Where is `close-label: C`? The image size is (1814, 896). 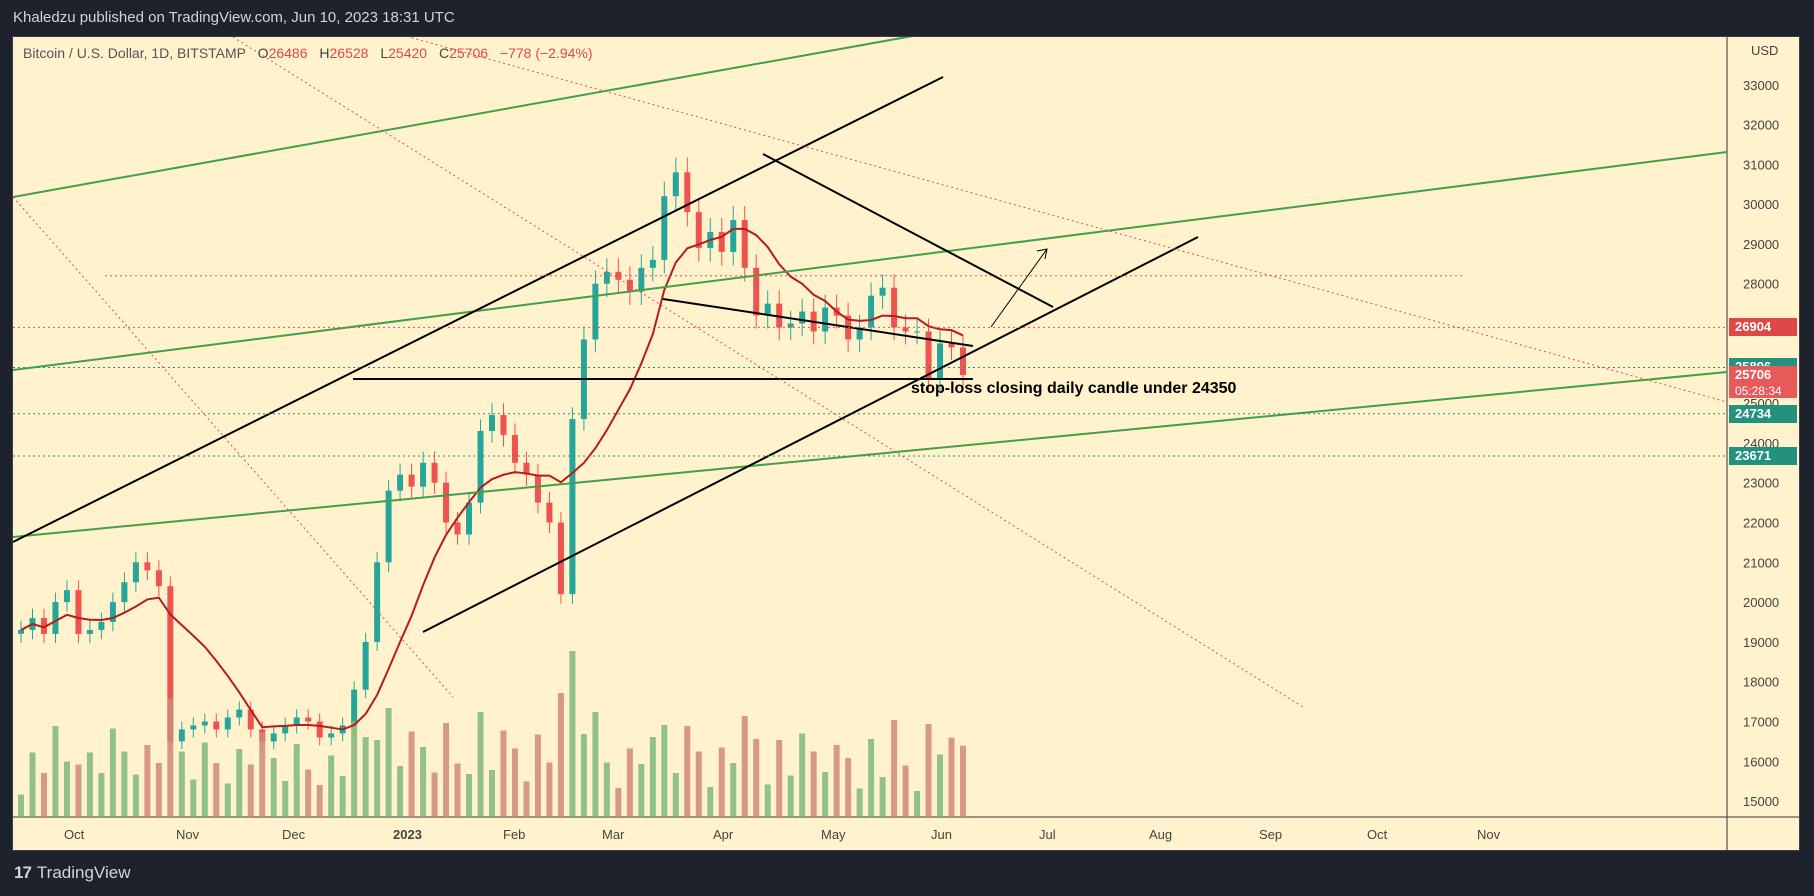
close-label: C is located at coordinates (444, 53).